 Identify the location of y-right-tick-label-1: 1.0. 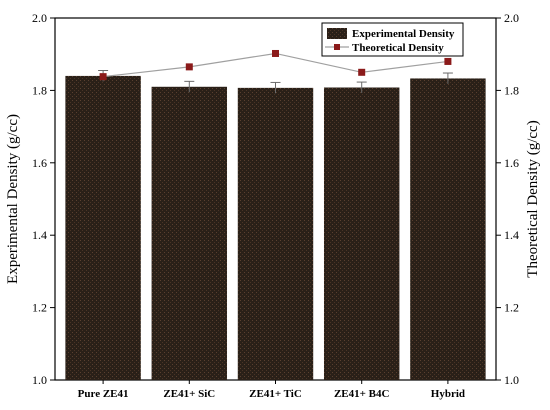
(511, 380).